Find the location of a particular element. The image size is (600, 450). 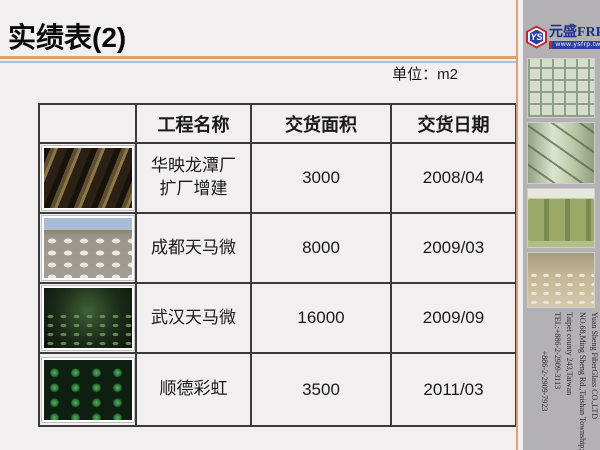

table-row: 华映龙潭厂 扩厂增建 3000 2008/04 is located at coordinates (277, 178).